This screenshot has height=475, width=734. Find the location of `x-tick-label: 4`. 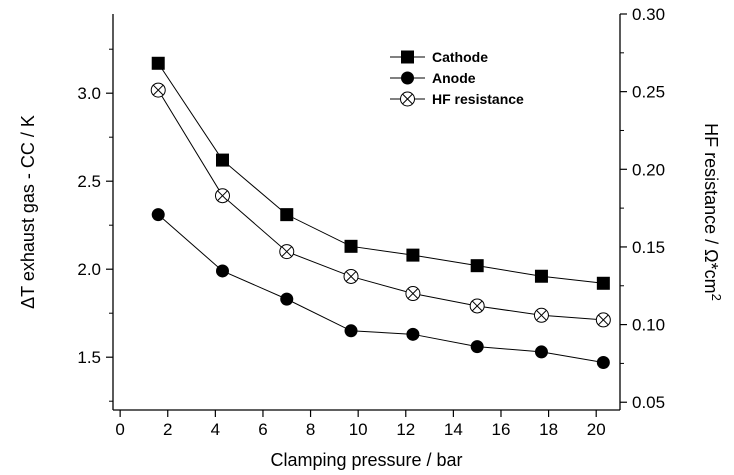

x-tick-label: 4 is located at coordinates (215, 429).